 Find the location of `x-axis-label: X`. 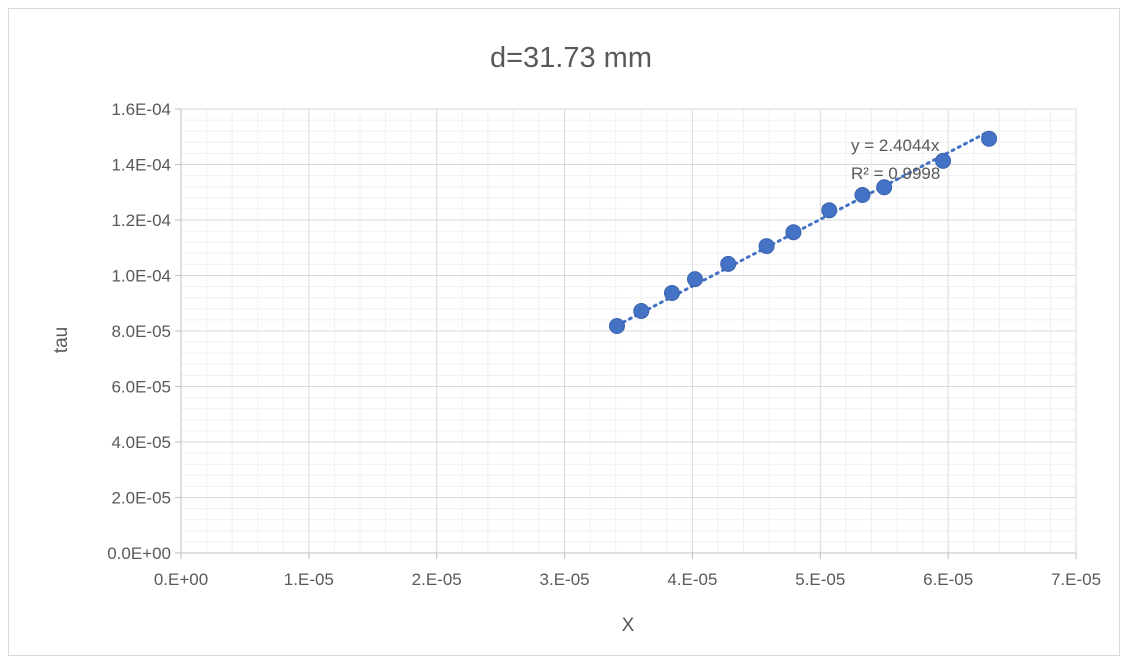

x-axis-label: X is located at coordinates (628, 625).